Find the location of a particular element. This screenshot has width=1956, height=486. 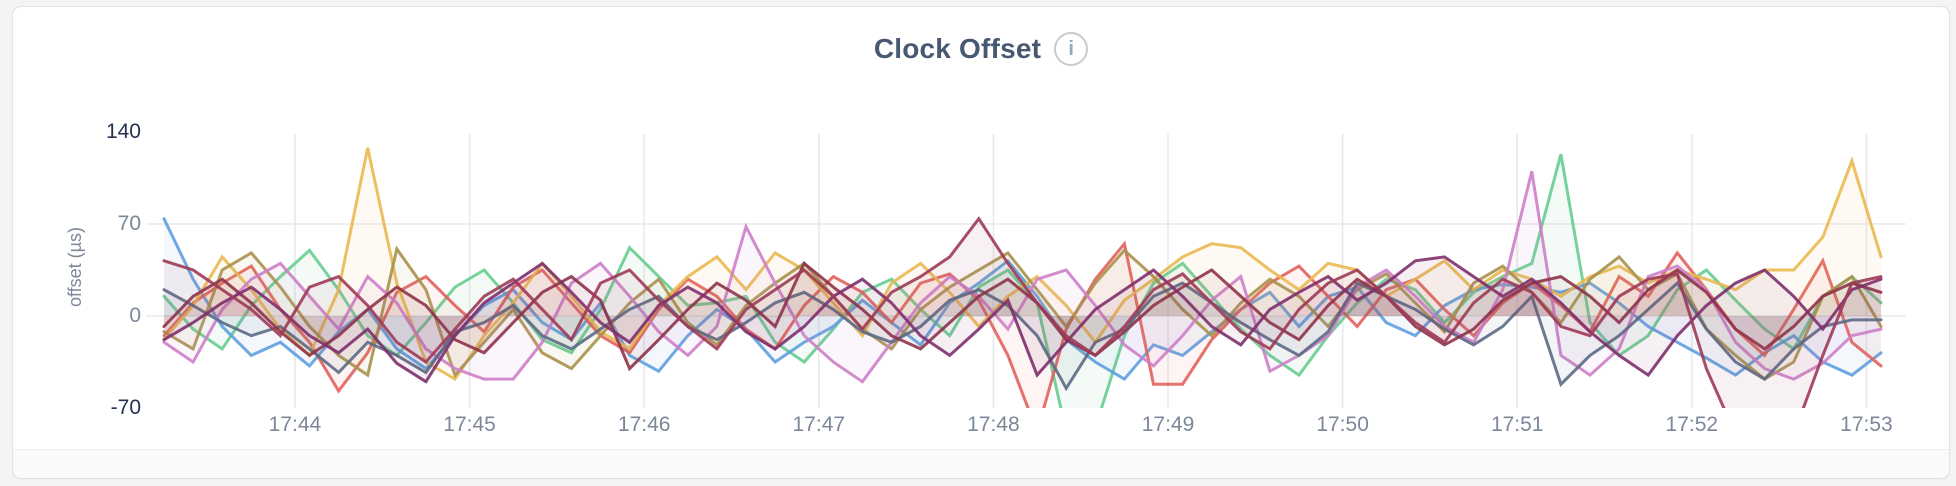

y-tick-label-0: 0 is located at coordinates (135, 315).